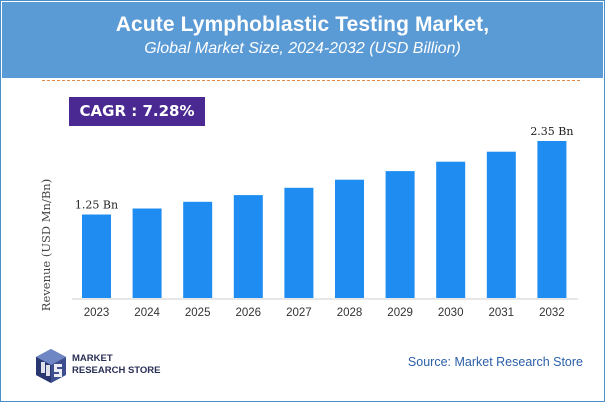 The image size is (605, 402). I want to click on bar-2032, so click(552, 219).